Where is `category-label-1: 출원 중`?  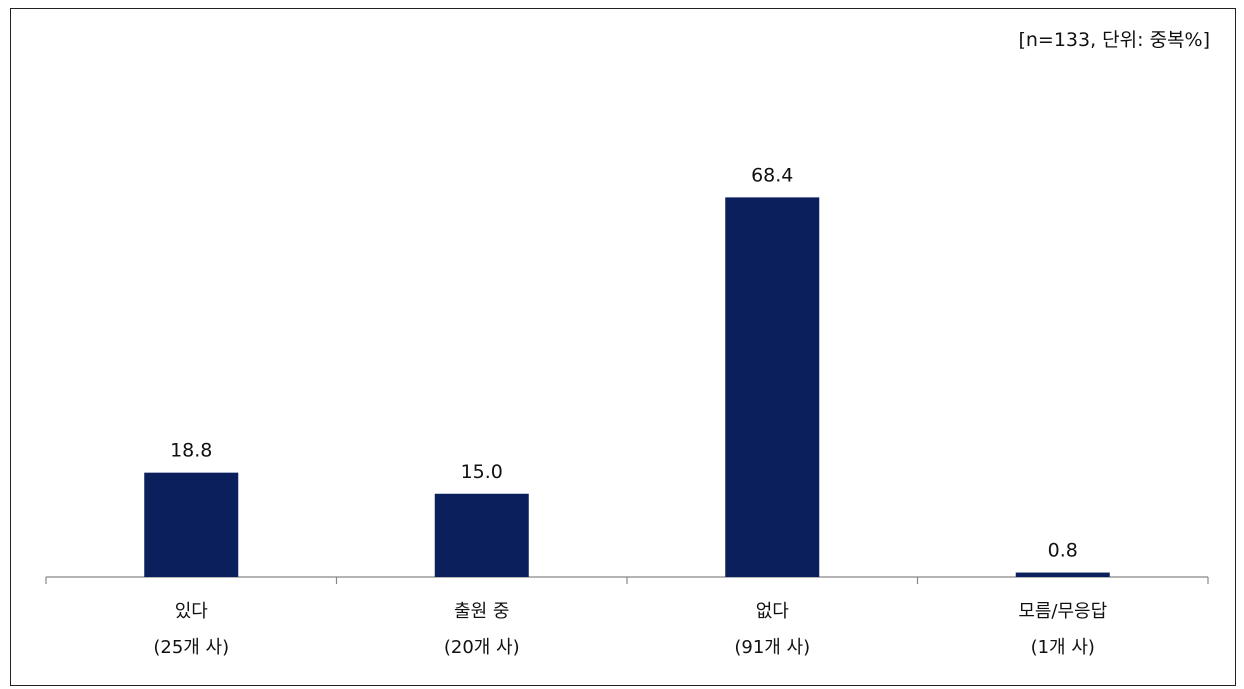 category-label-1: 출원 중 is located at coordinates (481, 611).